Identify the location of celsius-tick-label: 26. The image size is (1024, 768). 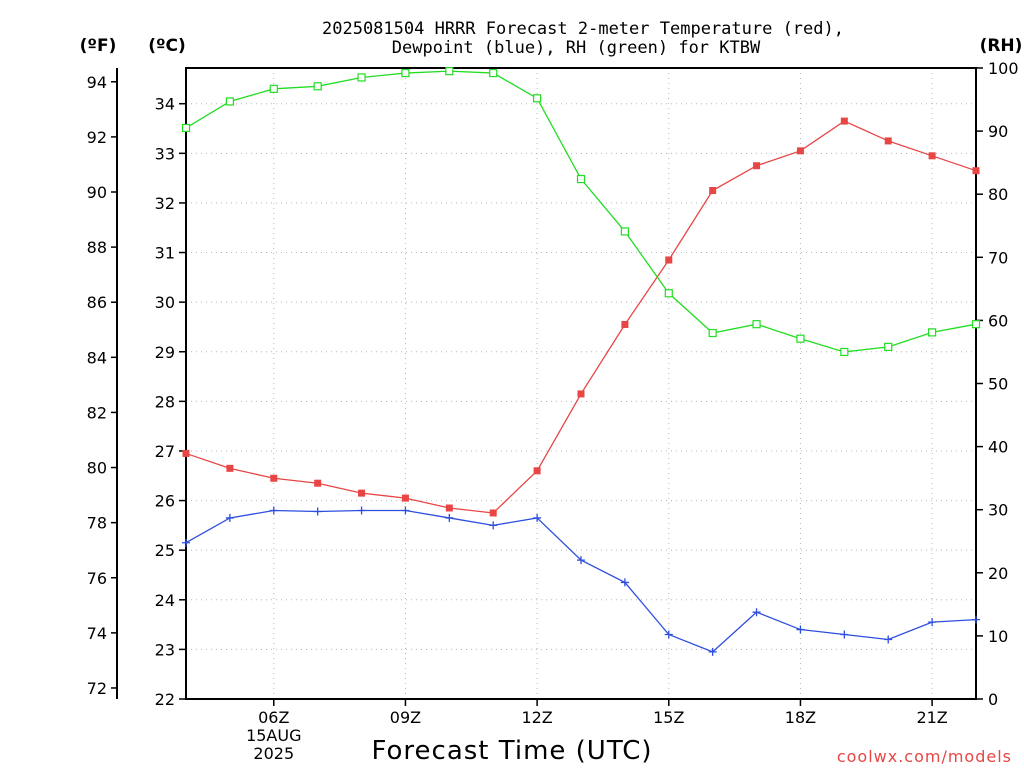
(165, 501).